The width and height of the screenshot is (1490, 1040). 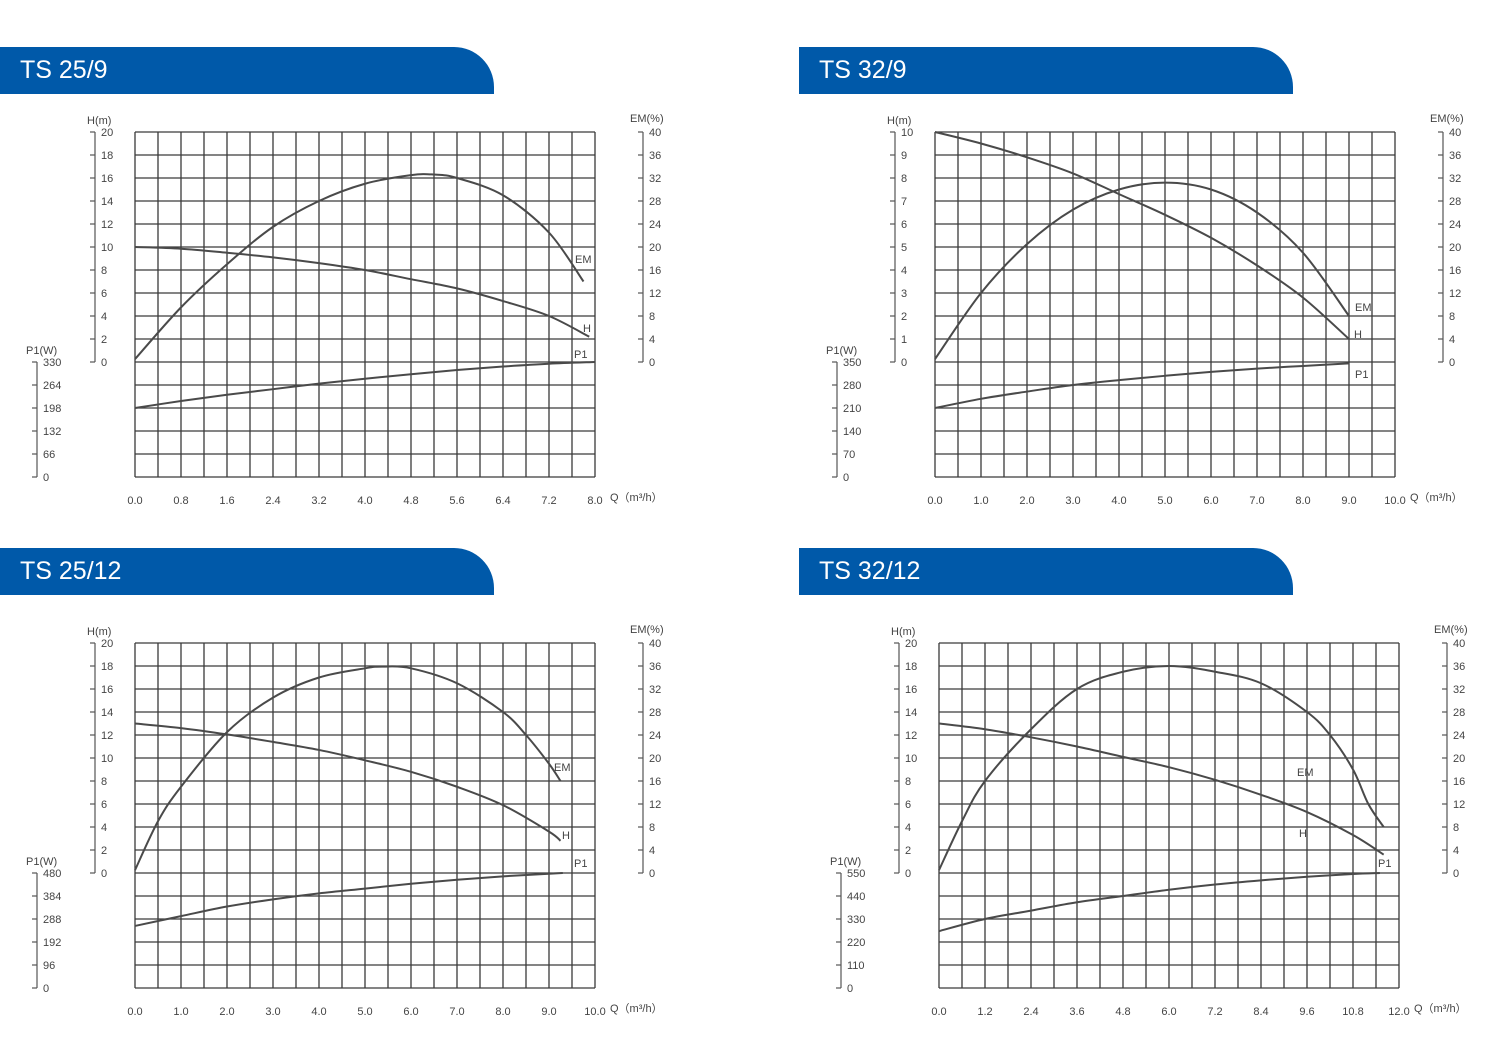 What do you see at coordinates (839, 930) in the screenshot?
I see `p1-axis` at bounding box center [839, 930].